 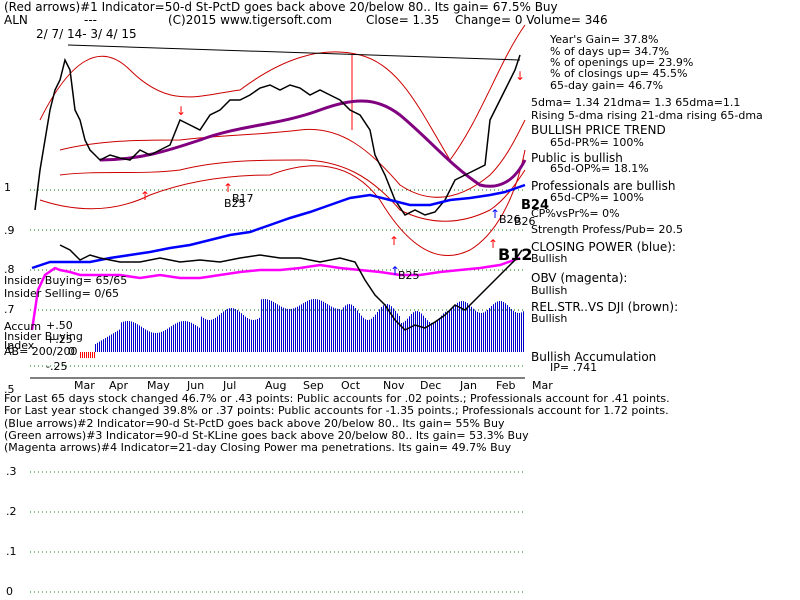 What do you see at coordinates (531, 20) in the screenshot?
I see `change-volume-label: Change= 0 Volume= 346` at bounding box center [531, 20].